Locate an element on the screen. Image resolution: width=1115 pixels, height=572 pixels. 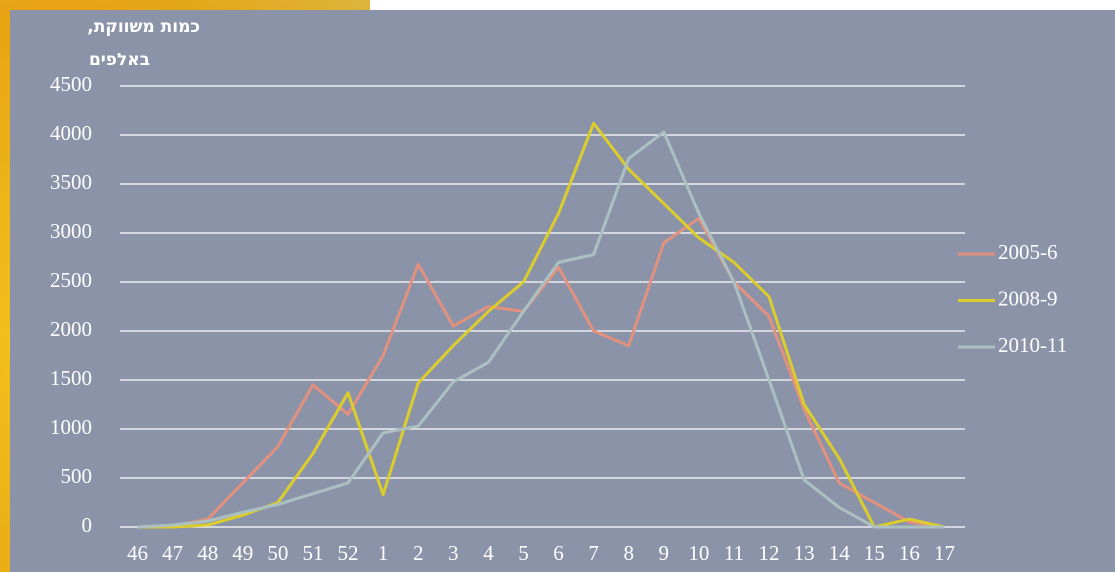
y-tick-label: 1000 is located at coordinates (71, 427).